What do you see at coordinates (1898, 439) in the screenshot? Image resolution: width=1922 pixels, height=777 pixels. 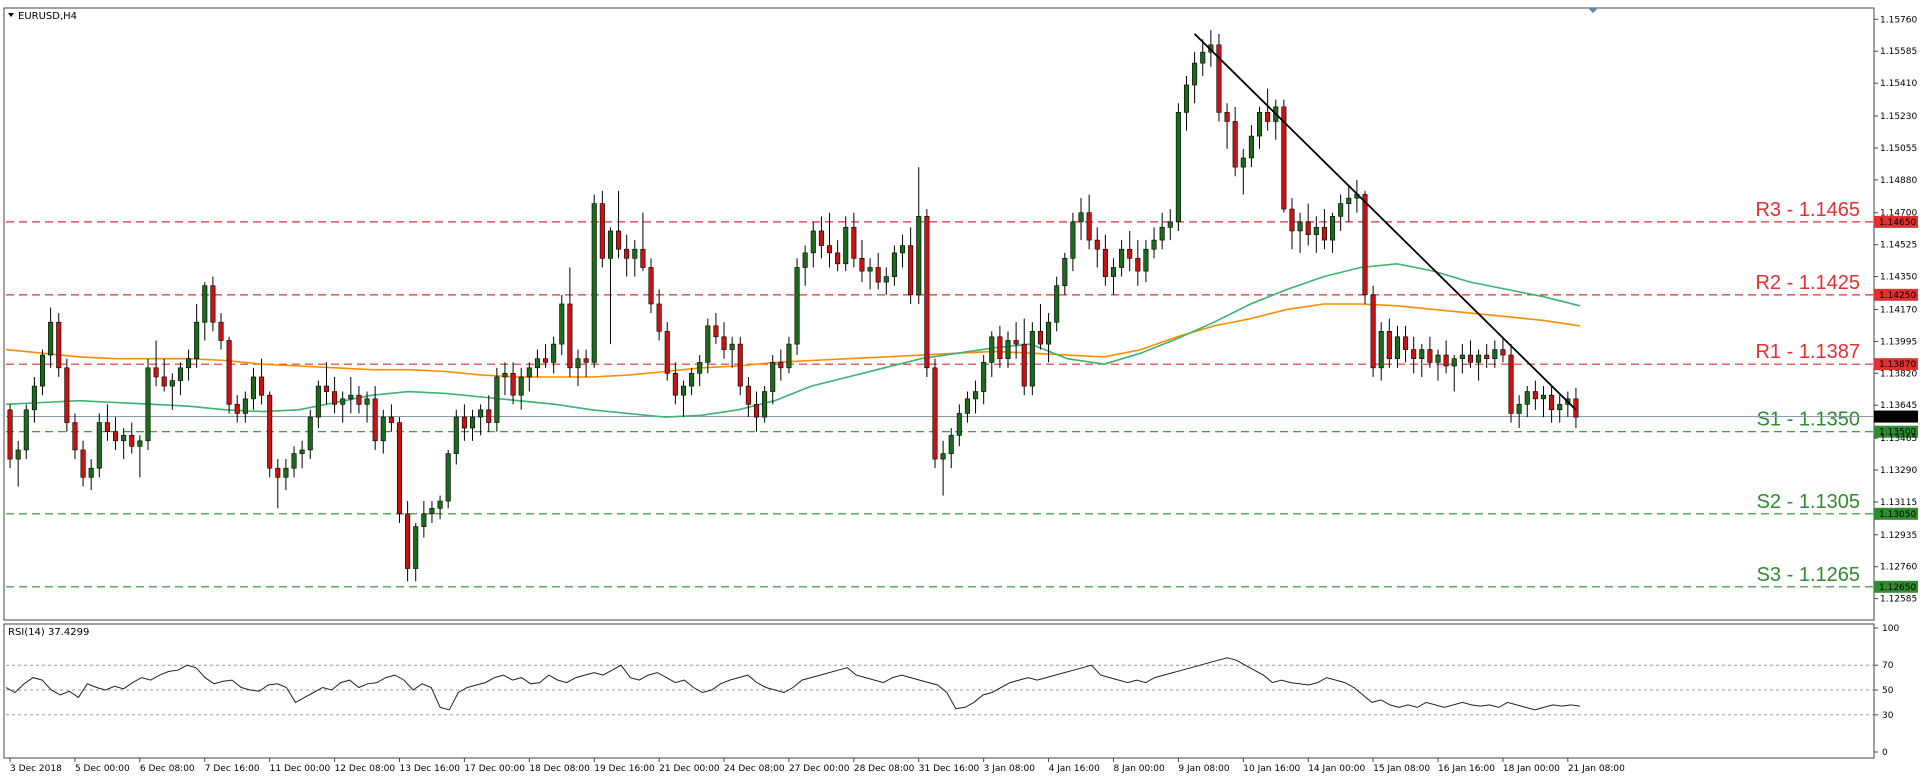 I see `price-tick-label: 1.13465` at bounding box center [1898, 439].